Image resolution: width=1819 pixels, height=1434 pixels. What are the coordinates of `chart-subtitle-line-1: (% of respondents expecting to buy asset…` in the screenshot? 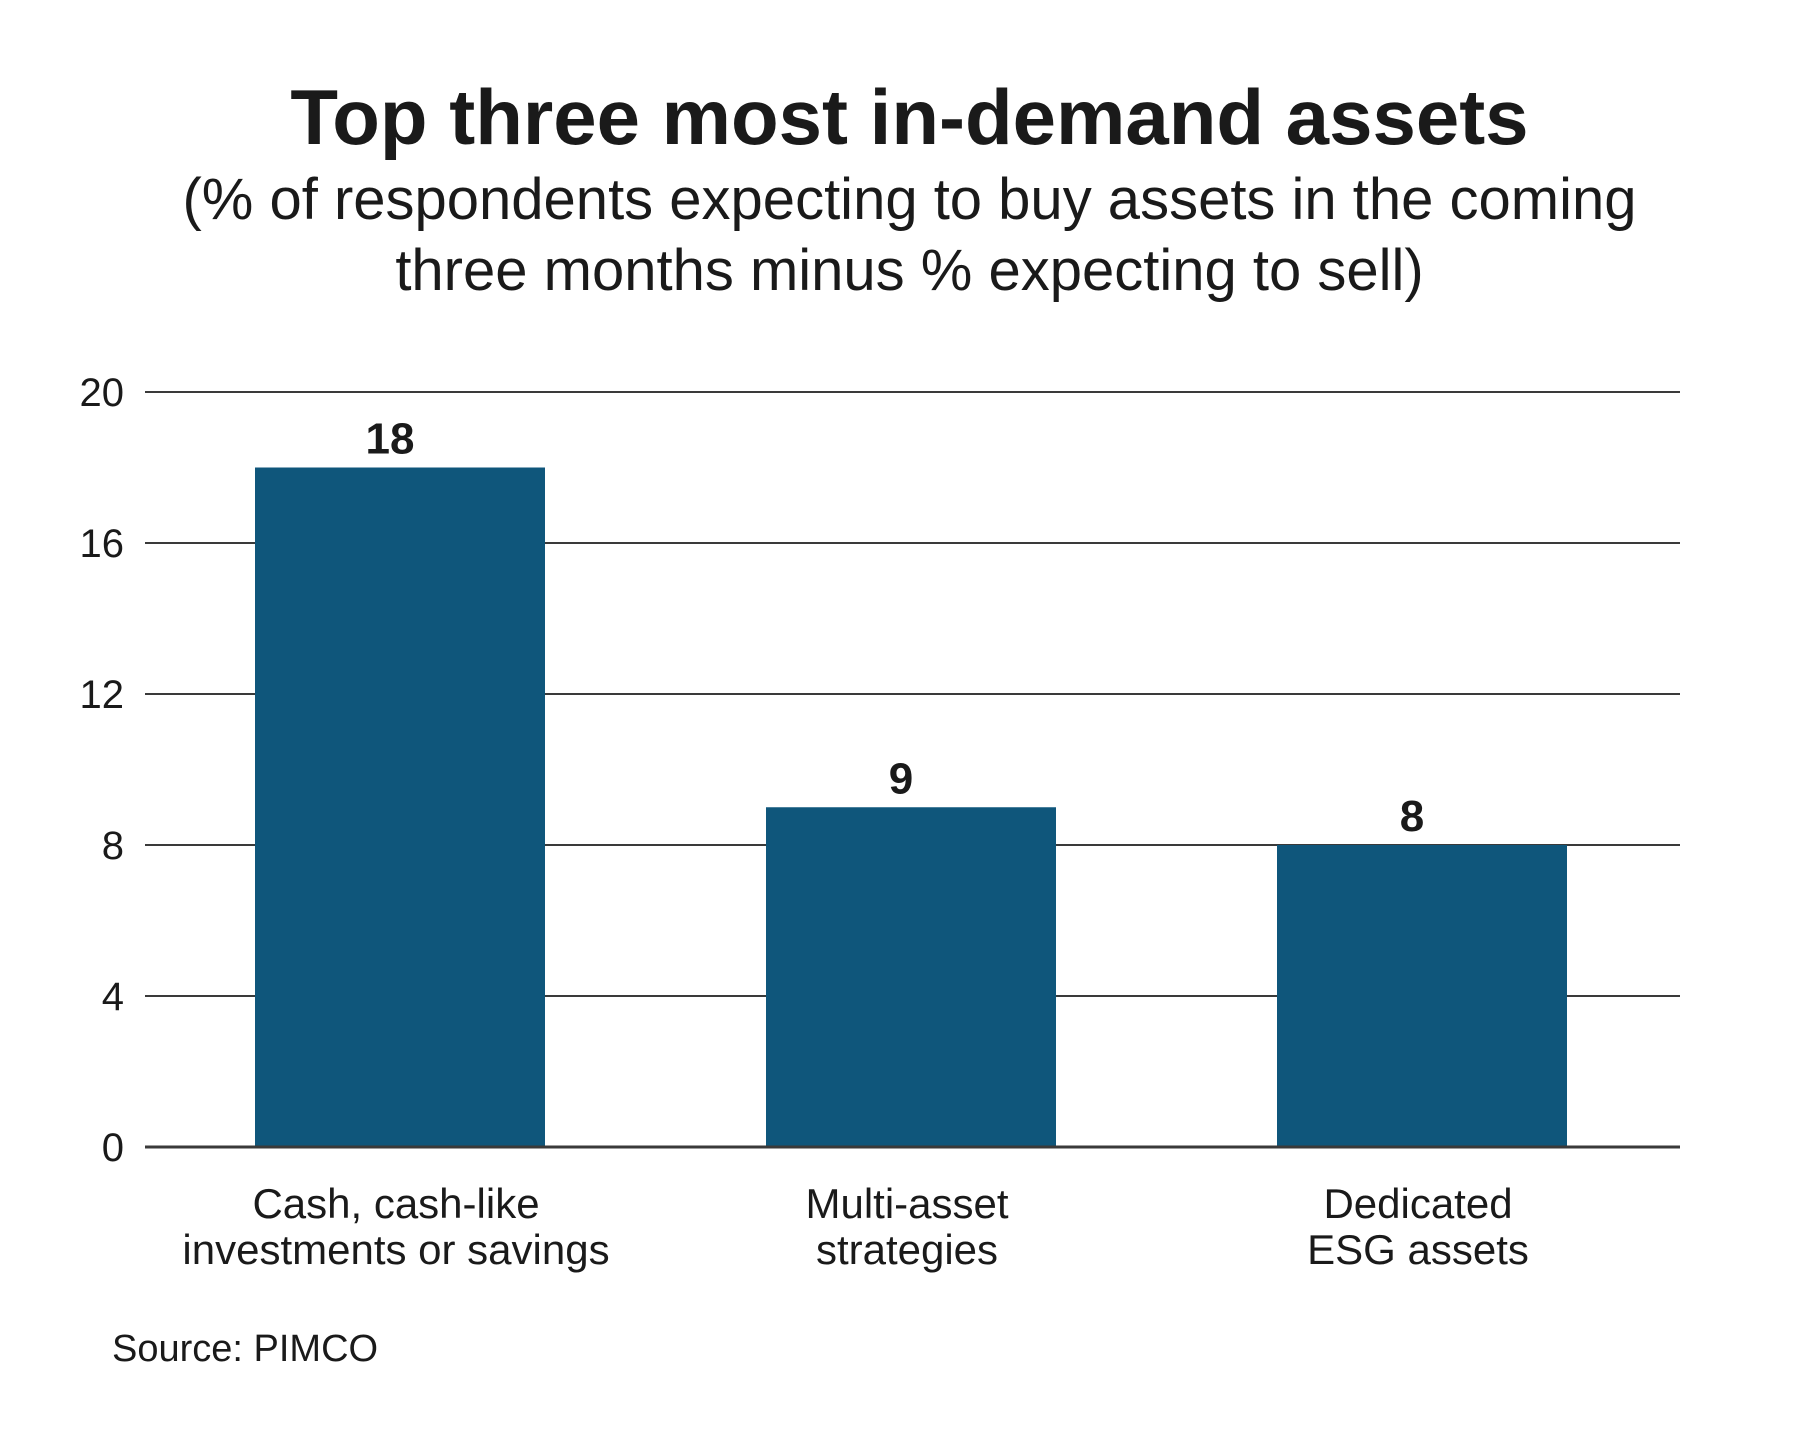 It's located at (909, 199).